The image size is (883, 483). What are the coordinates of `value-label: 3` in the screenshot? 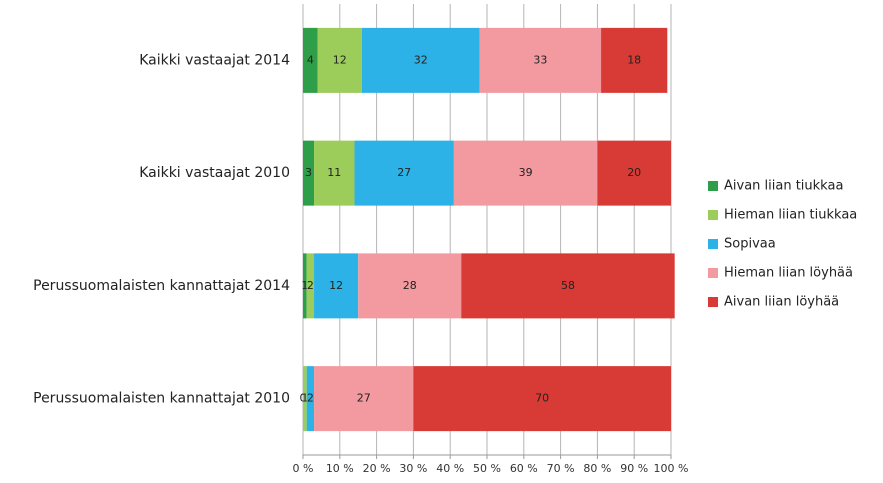 It's located at (308, 172).